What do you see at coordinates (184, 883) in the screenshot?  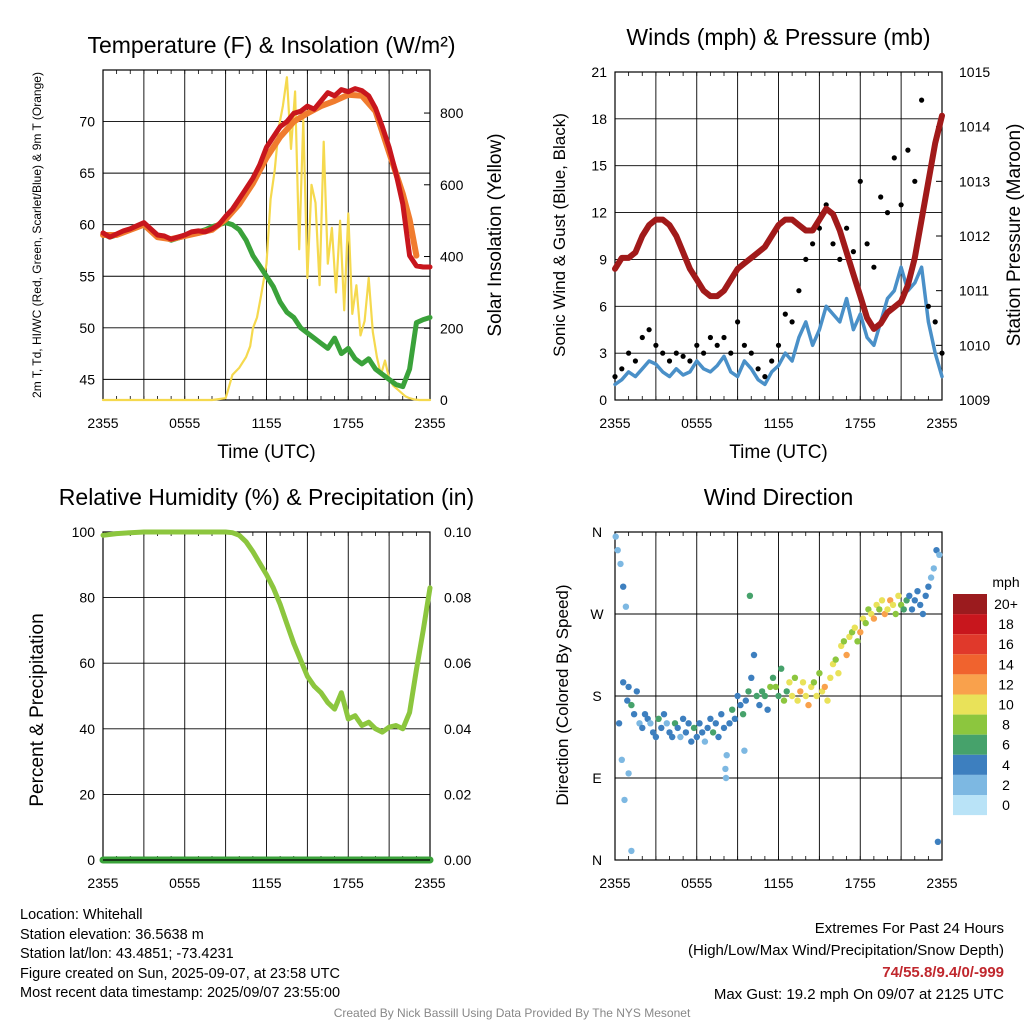 I see `rh-xtick-label: 0555` at bounding box center [184, 883].